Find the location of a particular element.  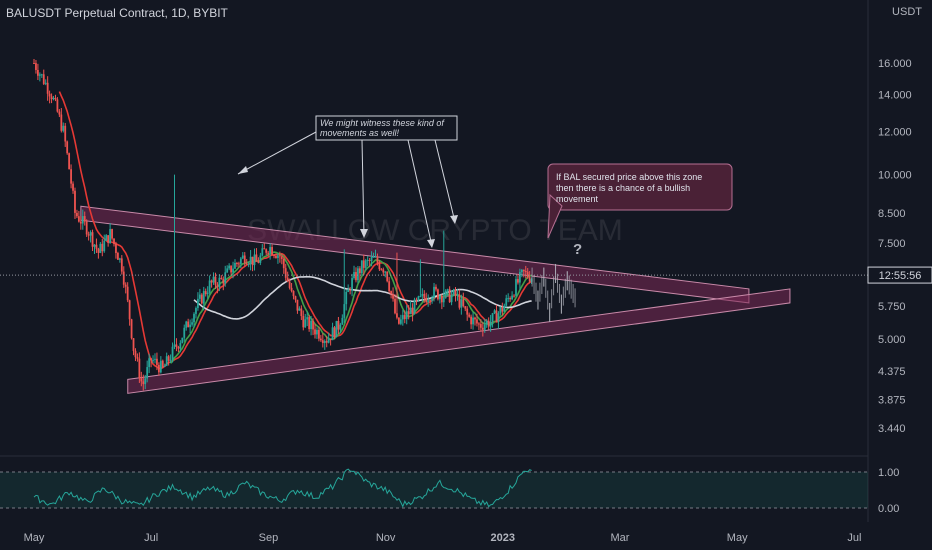

annotation-bullish-line2: then there is a chance of a bullish is located at coordinates (623, 188).